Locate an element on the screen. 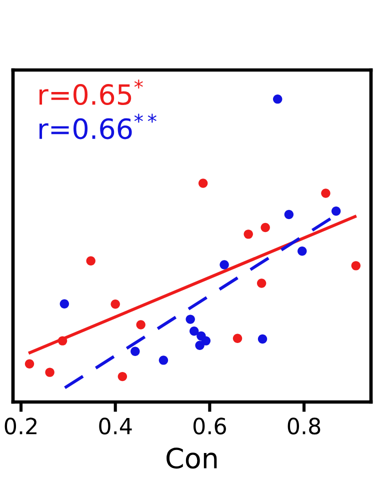 The height and width of the screenshot is (489, 380). annotation: r=0.66$^{**}$ is located at coordinates (98, 127).